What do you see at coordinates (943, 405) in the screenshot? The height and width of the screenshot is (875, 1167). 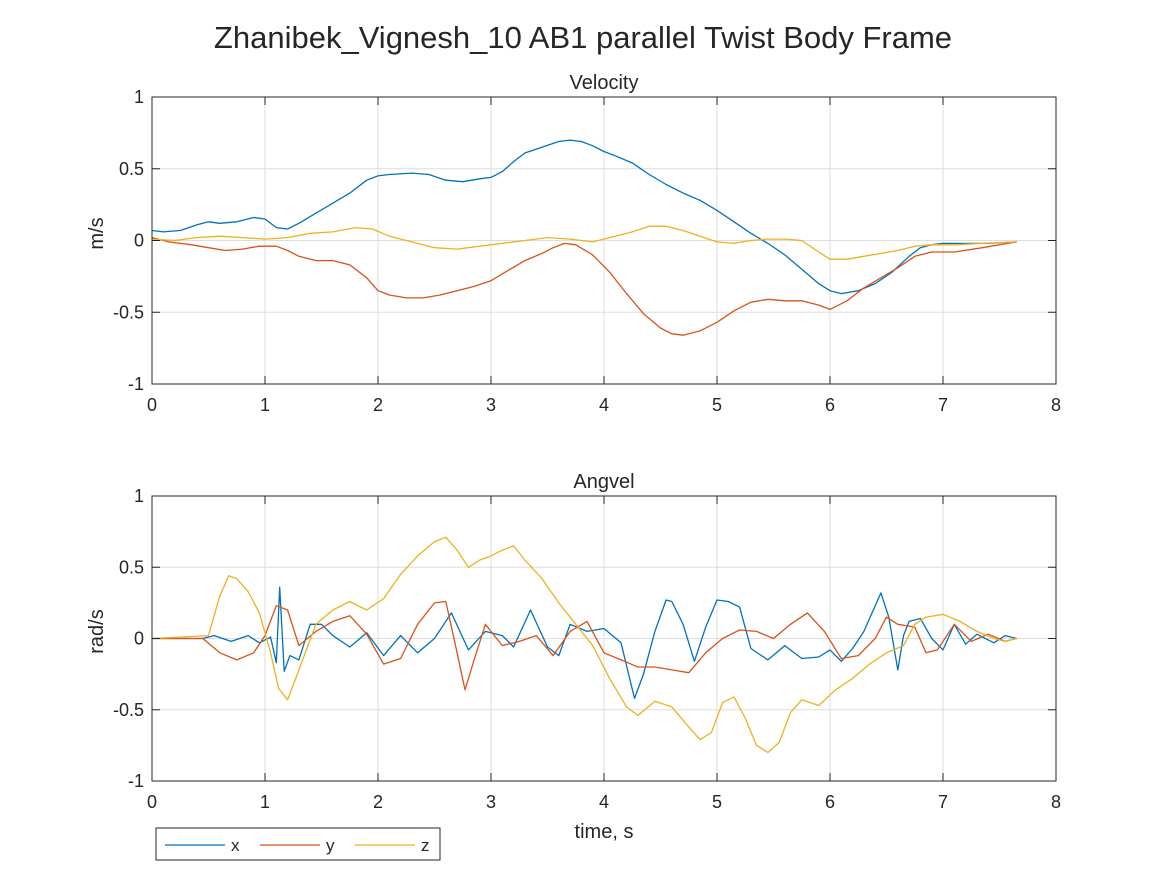 I see `velocity-xtick-label: 7` at bounding box center [943, 405].